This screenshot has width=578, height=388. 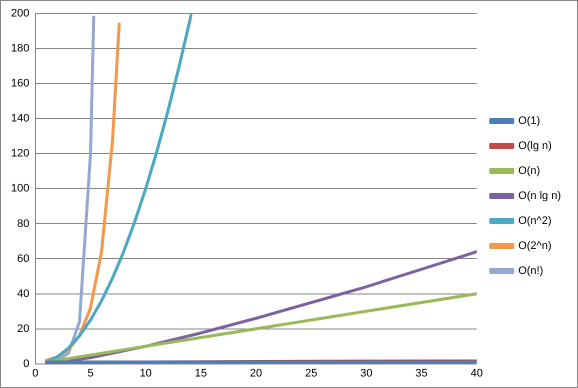 I want to click on legend-label: O(2^n), so click(x=535, y=246).